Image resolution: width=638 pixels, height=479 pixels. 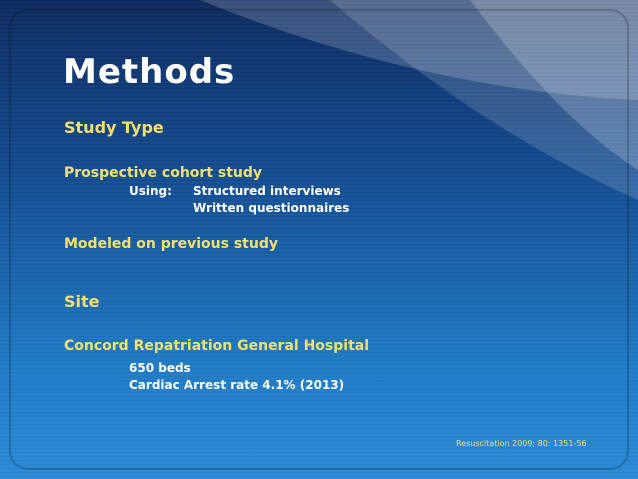 I want to click on sub-label: Using:, so click(x=150, y=191).